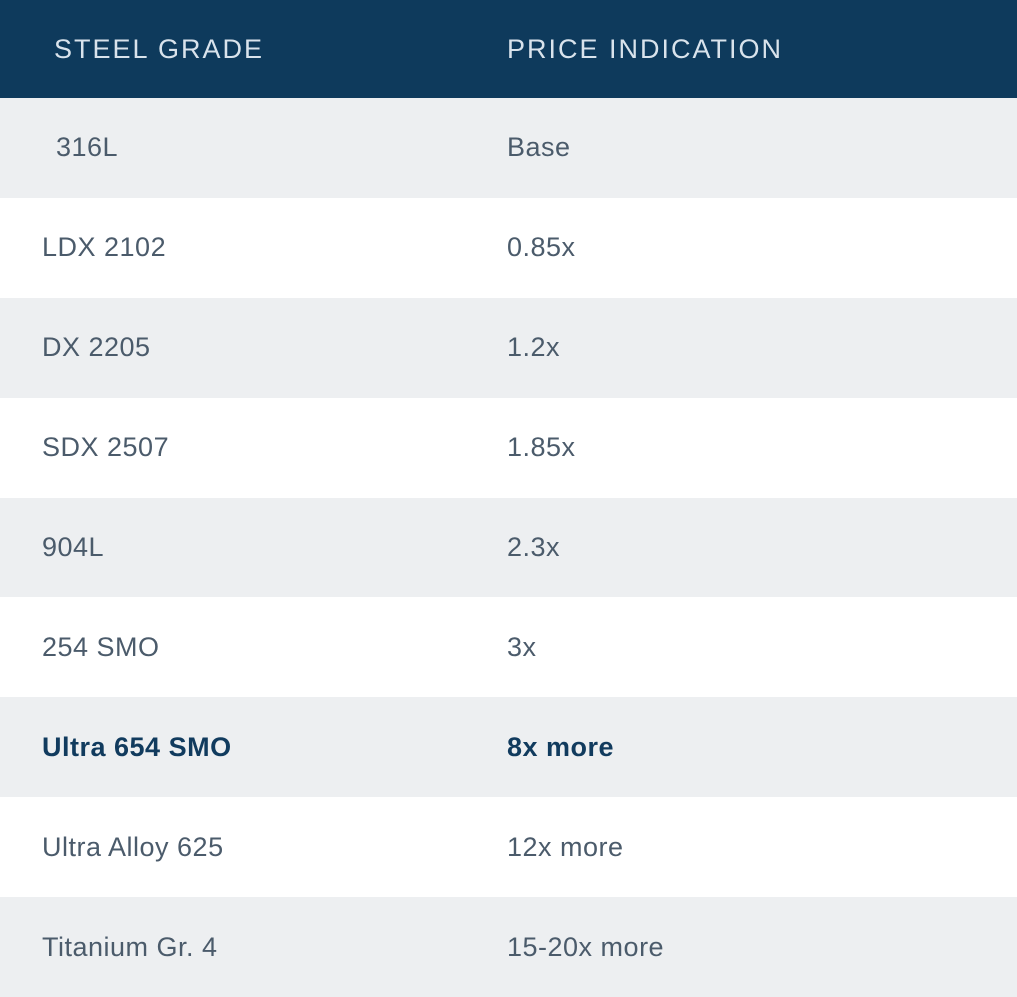 The width and height of the screenshot is (1017, 997). Describe the element at coordinates (137, 746) in the screenshot. I see `steel-grade-cell: Ultra 654 SMO` at that location.